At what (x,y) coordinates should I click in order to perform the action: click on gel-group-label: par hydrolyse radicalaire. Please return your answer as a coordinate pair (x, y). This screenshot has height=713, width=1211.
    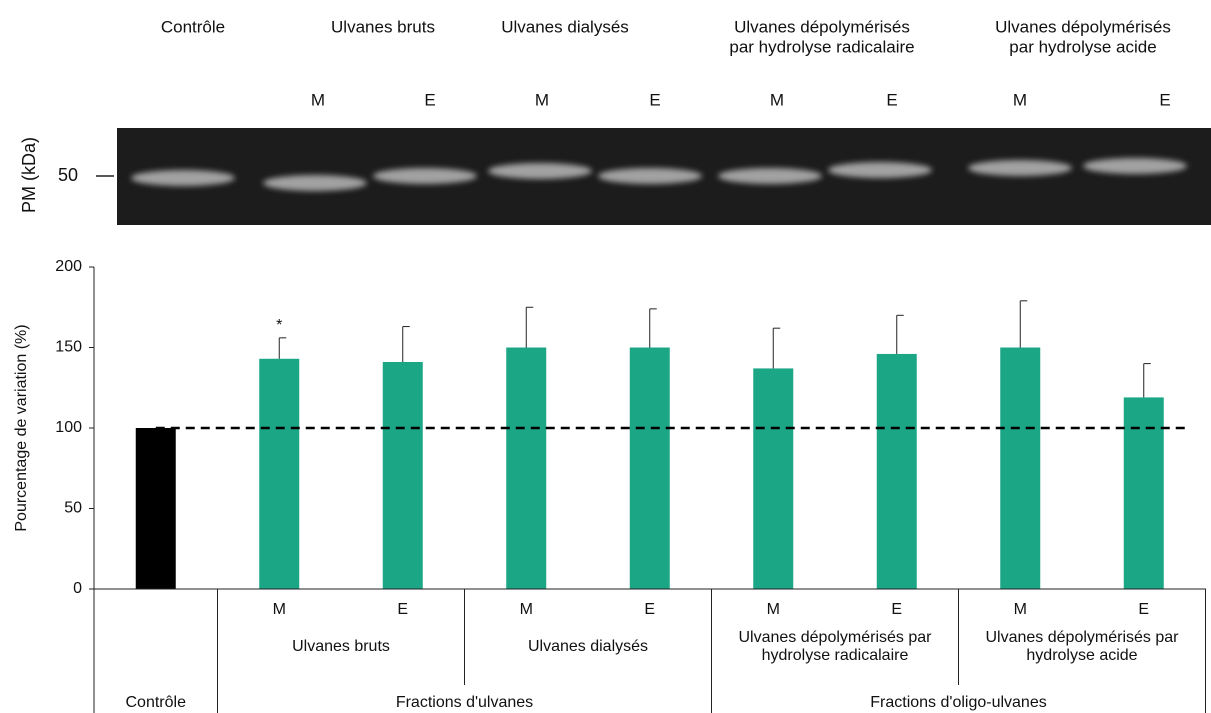
    Looking at the image, I should click on (821, 46).